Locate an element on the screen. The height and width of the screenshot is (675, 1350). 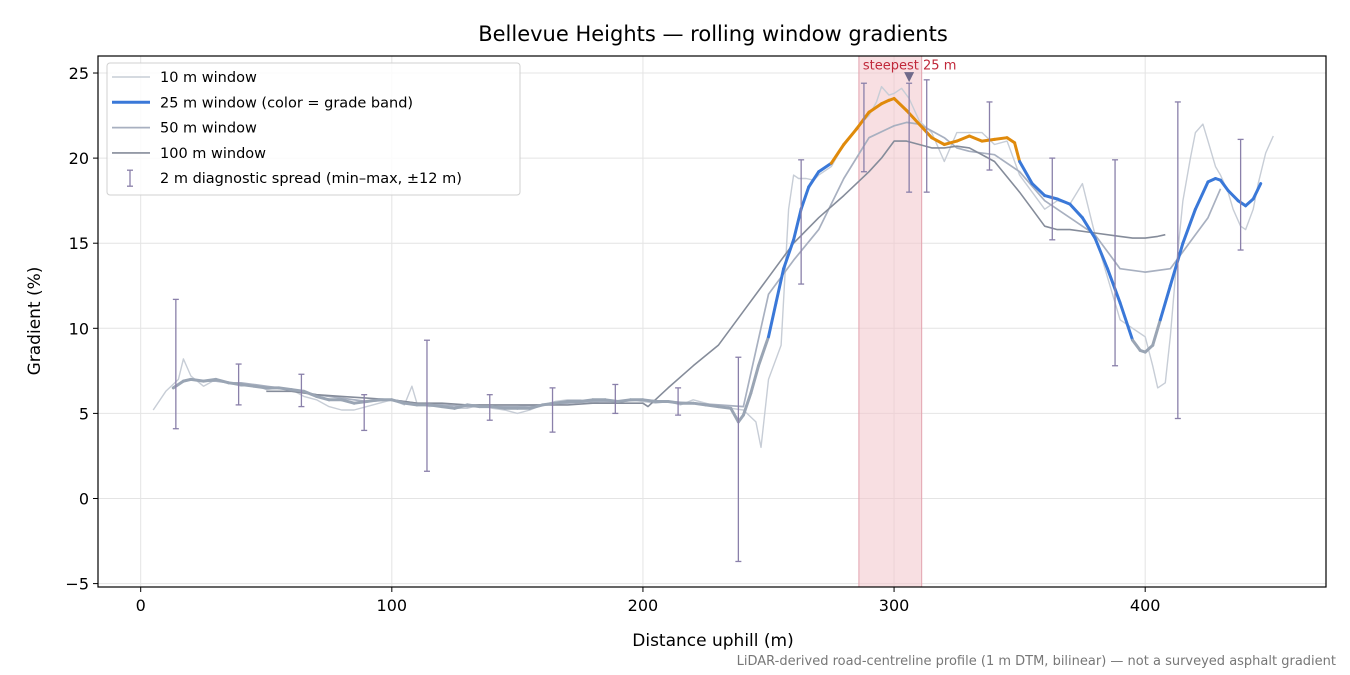
legend-label: 25 m window (color = grade band) is located at coordinates (286, 103).